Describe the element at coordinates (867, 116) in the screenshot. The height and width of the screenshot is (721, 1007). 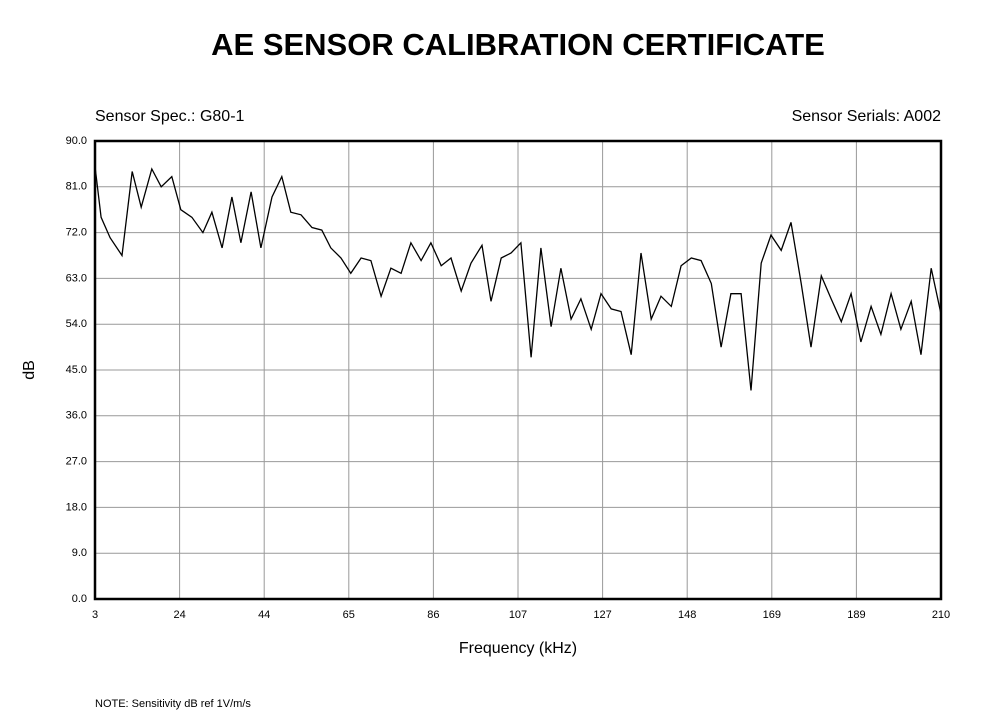
I see `serials: Sensor Serials: A002` at that location.